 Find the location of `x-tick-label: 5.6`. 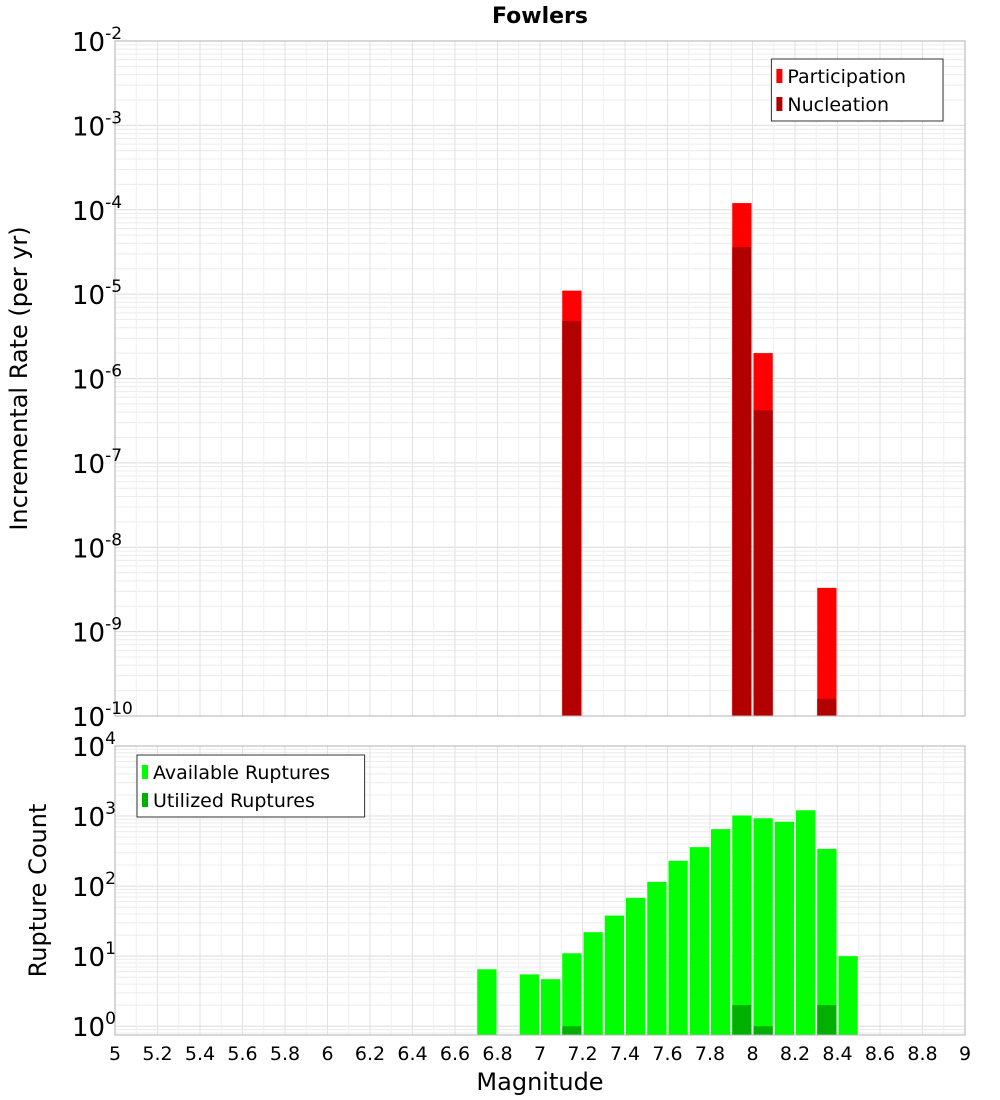

x-tick-label: 5.6 is located at coordinates (242, 1054).